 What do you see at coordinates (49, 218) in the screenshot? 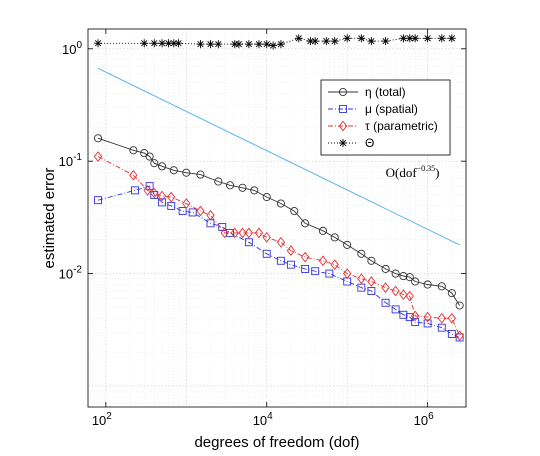
I see `y-axis-label: estimated error` at bounding box center [49, 218].